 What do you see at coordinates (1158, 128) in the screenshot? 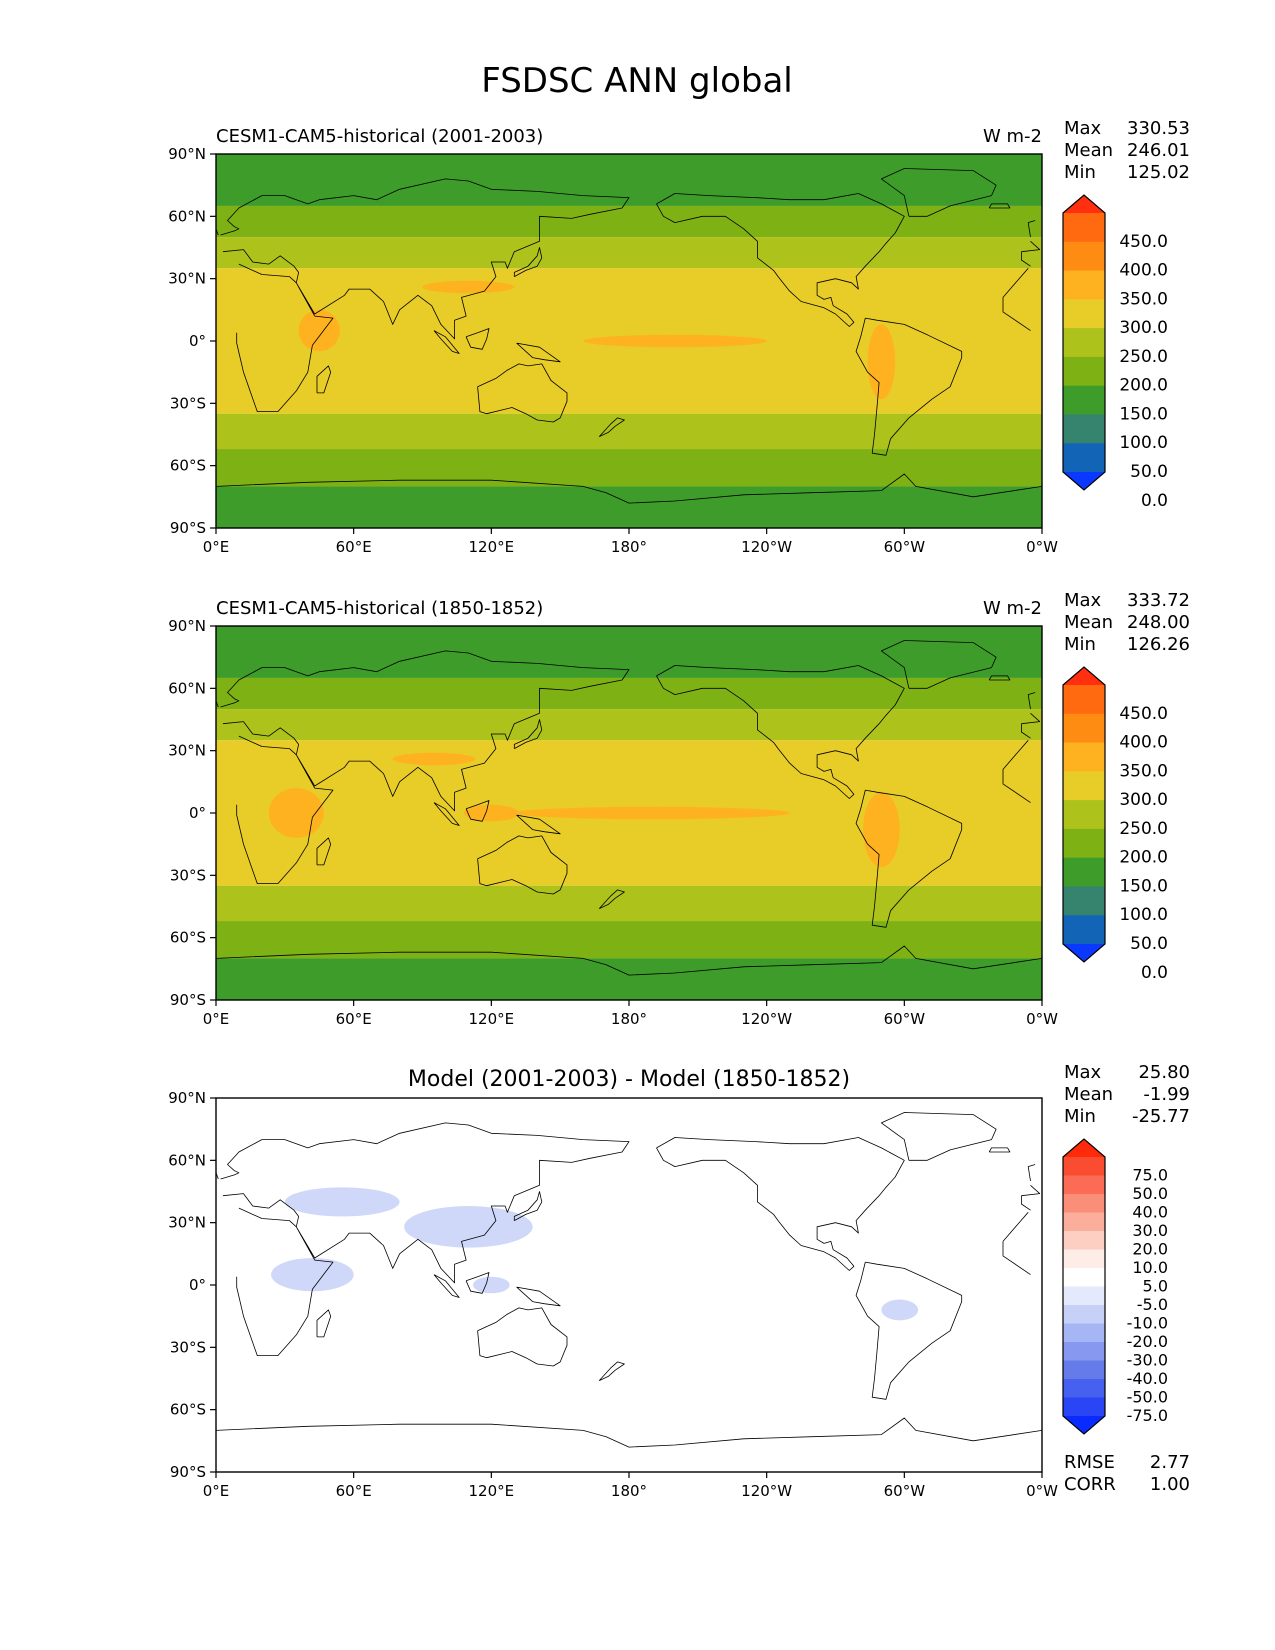
I see `stat-value: 330.53` at bounding box center [1158, 128].